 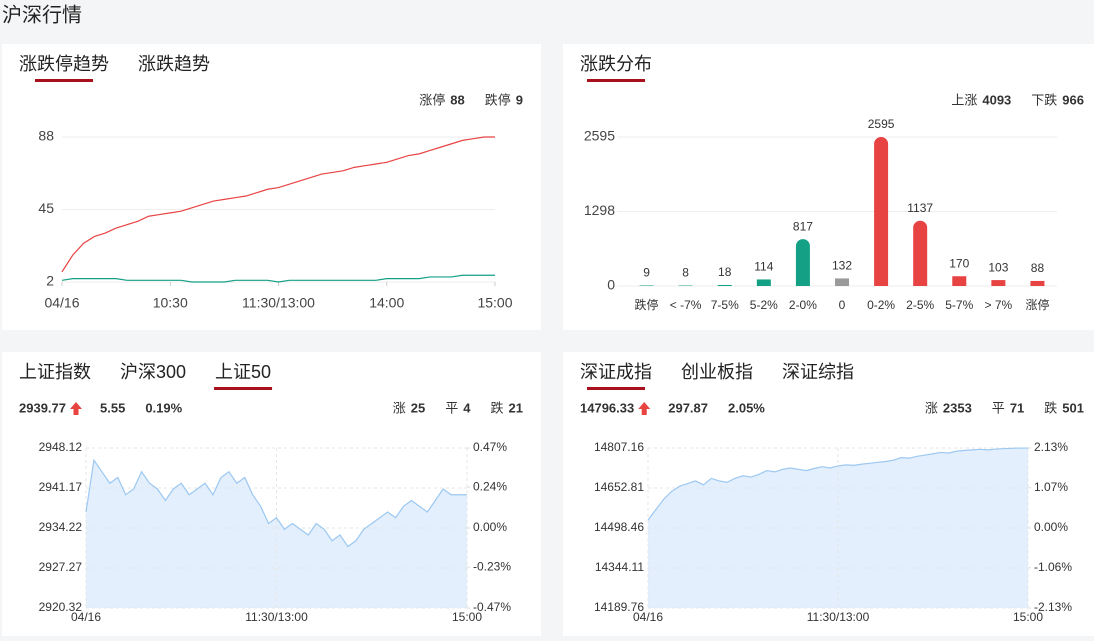 What do you see at coordinates (64, 64) in the screenshot?
I see `tab: 涨跌停趋势` at bounding box center [64, 64].